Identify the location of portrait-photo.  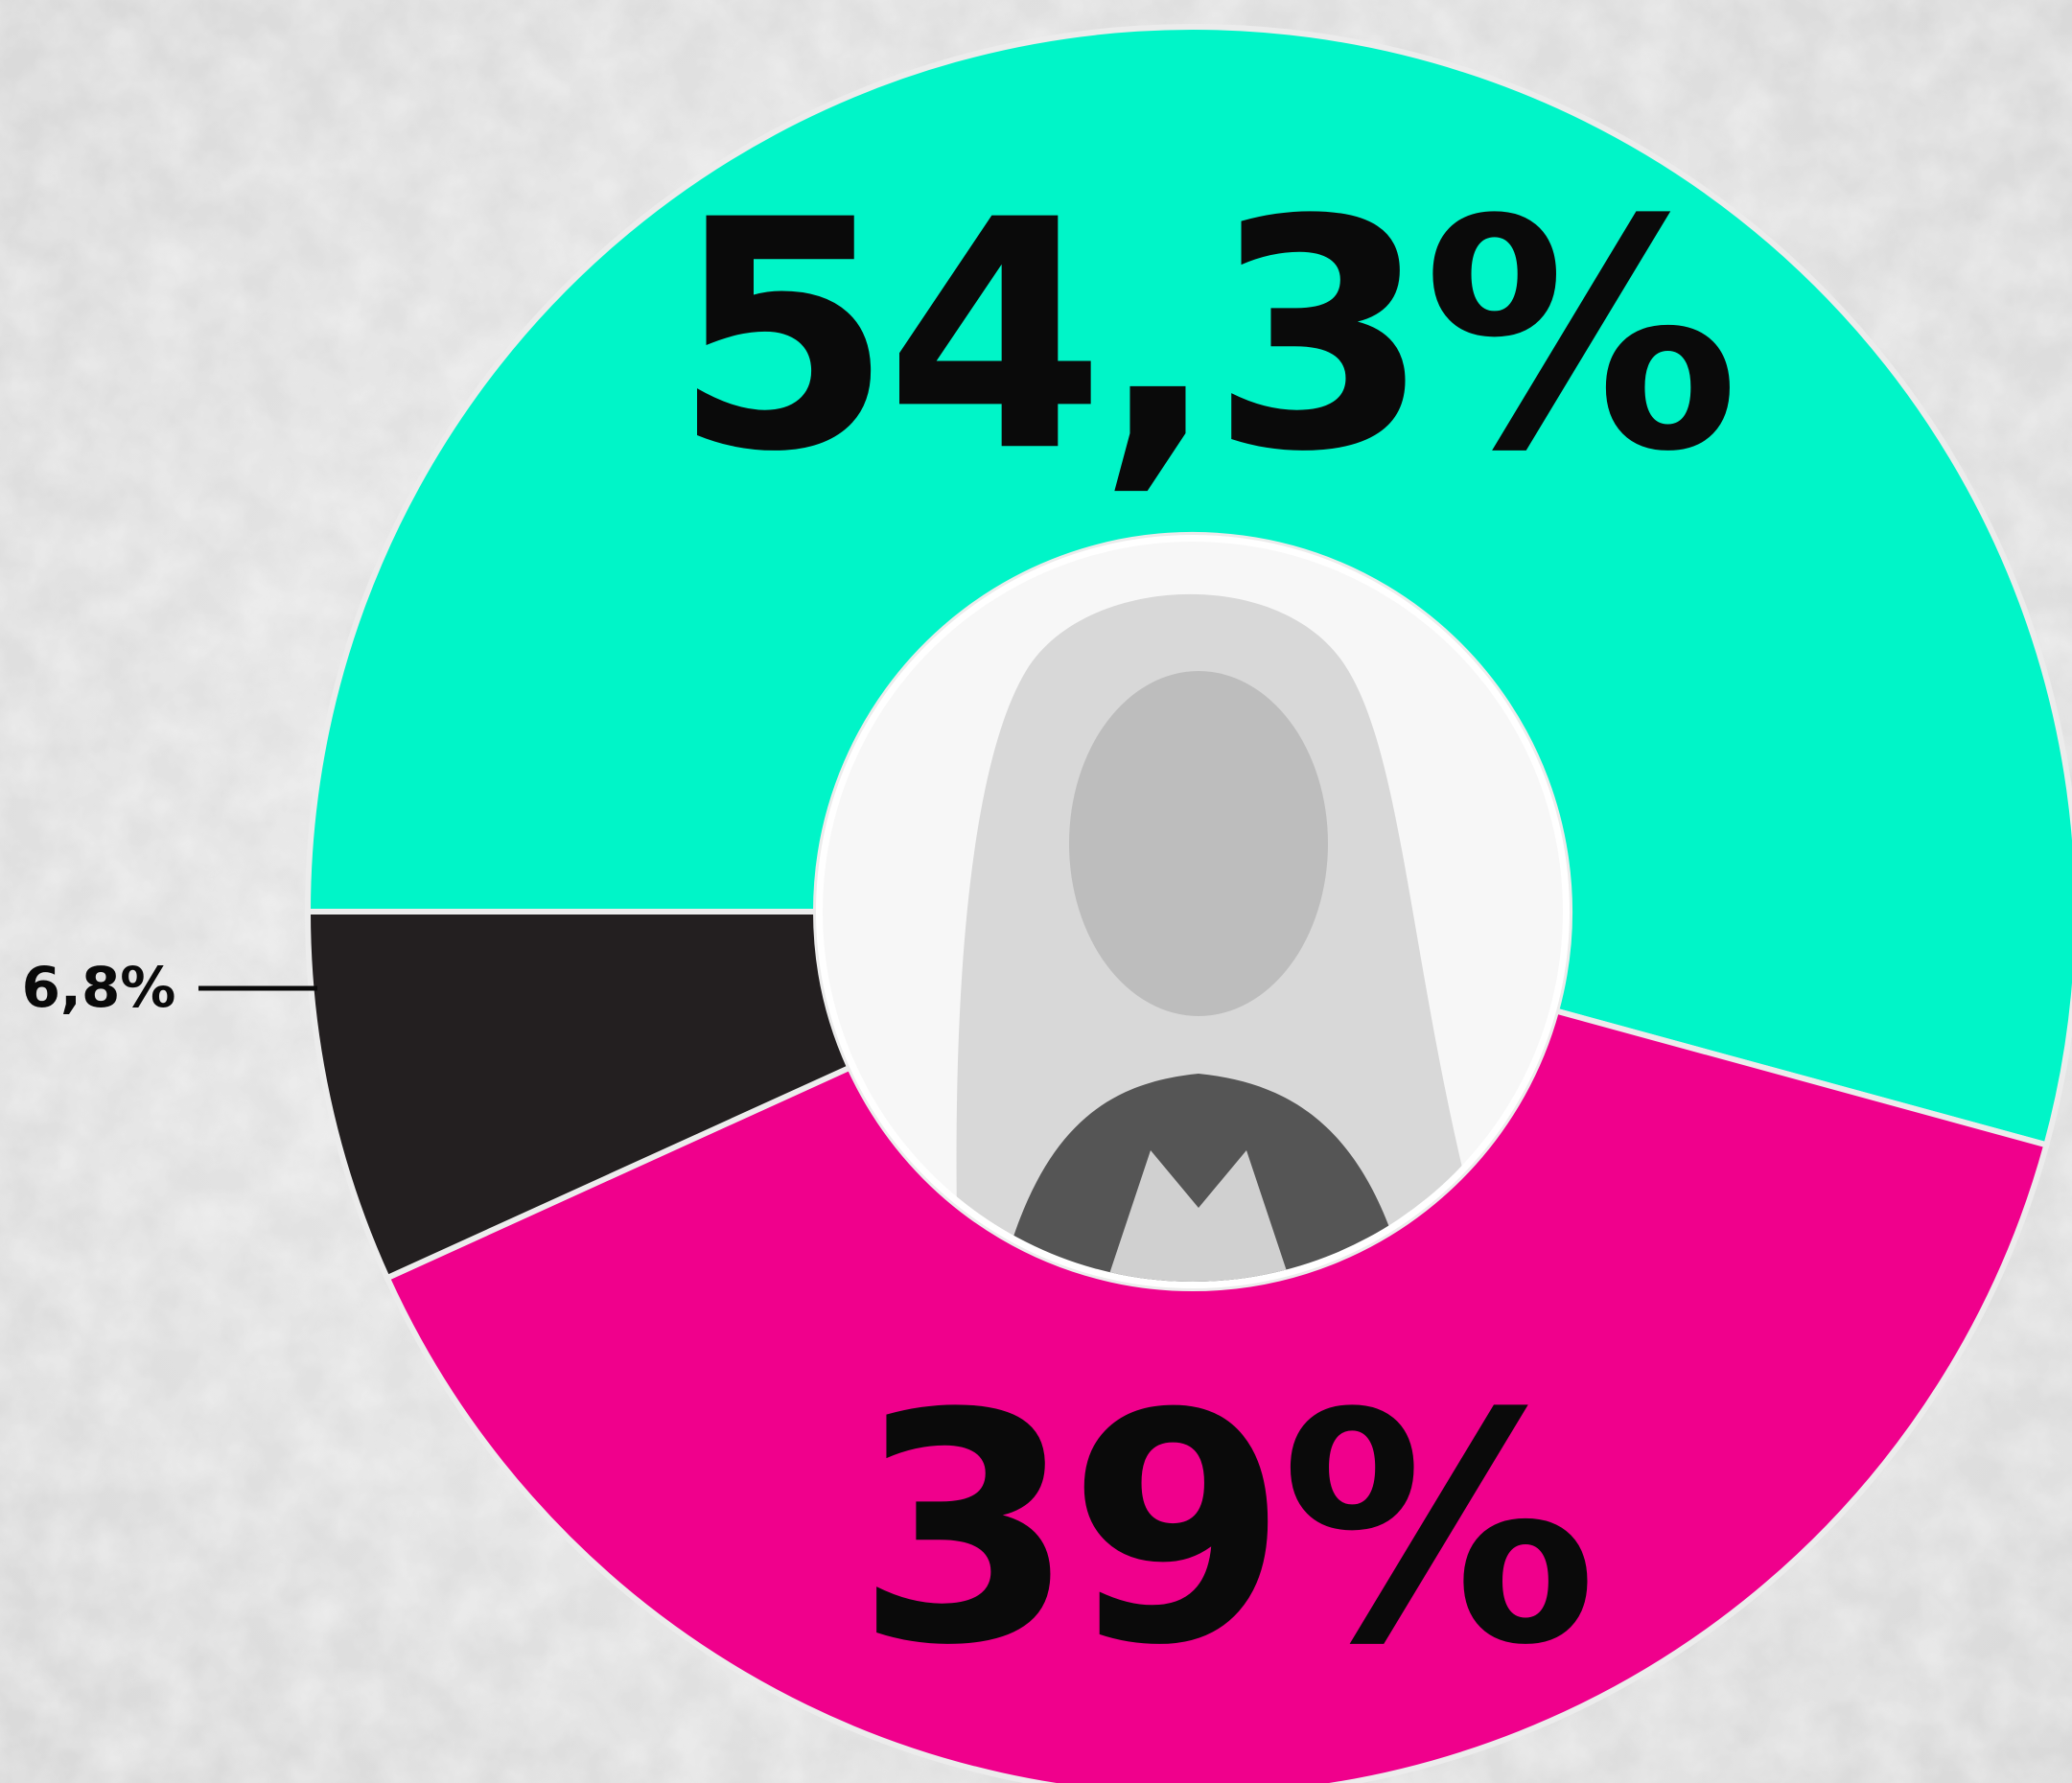
(1193, 912).